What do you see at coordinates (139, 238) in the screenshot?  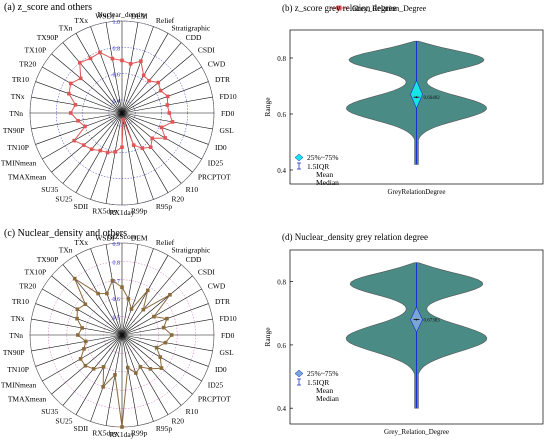 I see `radar-category-label: DEM` at bounding box center [139, 238].